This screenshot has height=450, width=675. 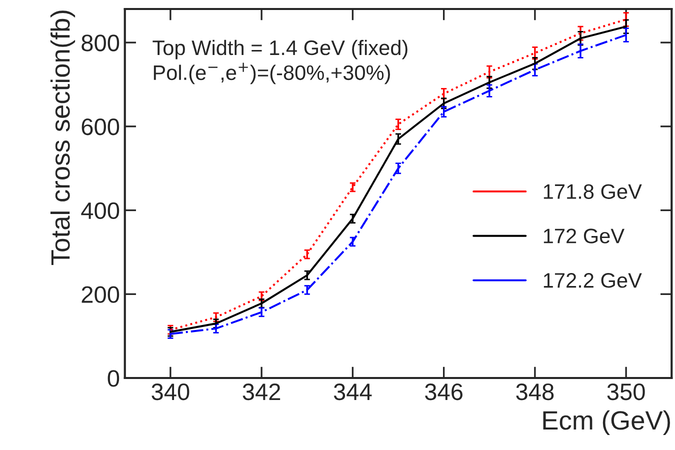 I want to click on x-tick-label: 342, so click(x=261, y=391).